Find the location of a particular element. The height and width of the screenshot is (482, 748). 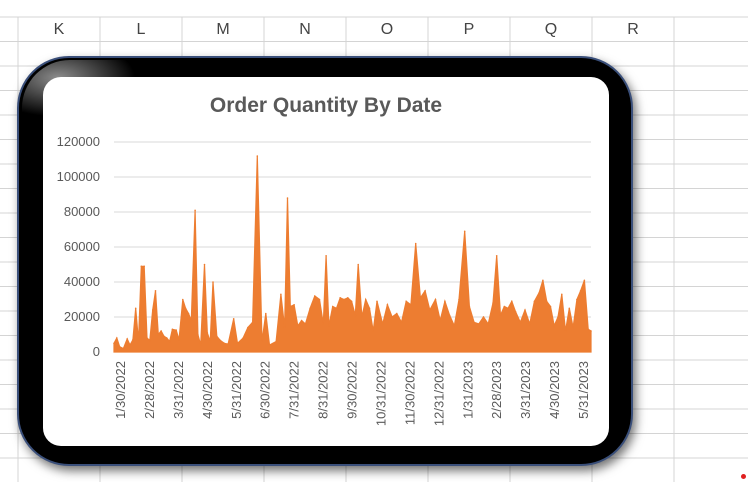

column-header-q: Q is located at coordinates (551, 29).